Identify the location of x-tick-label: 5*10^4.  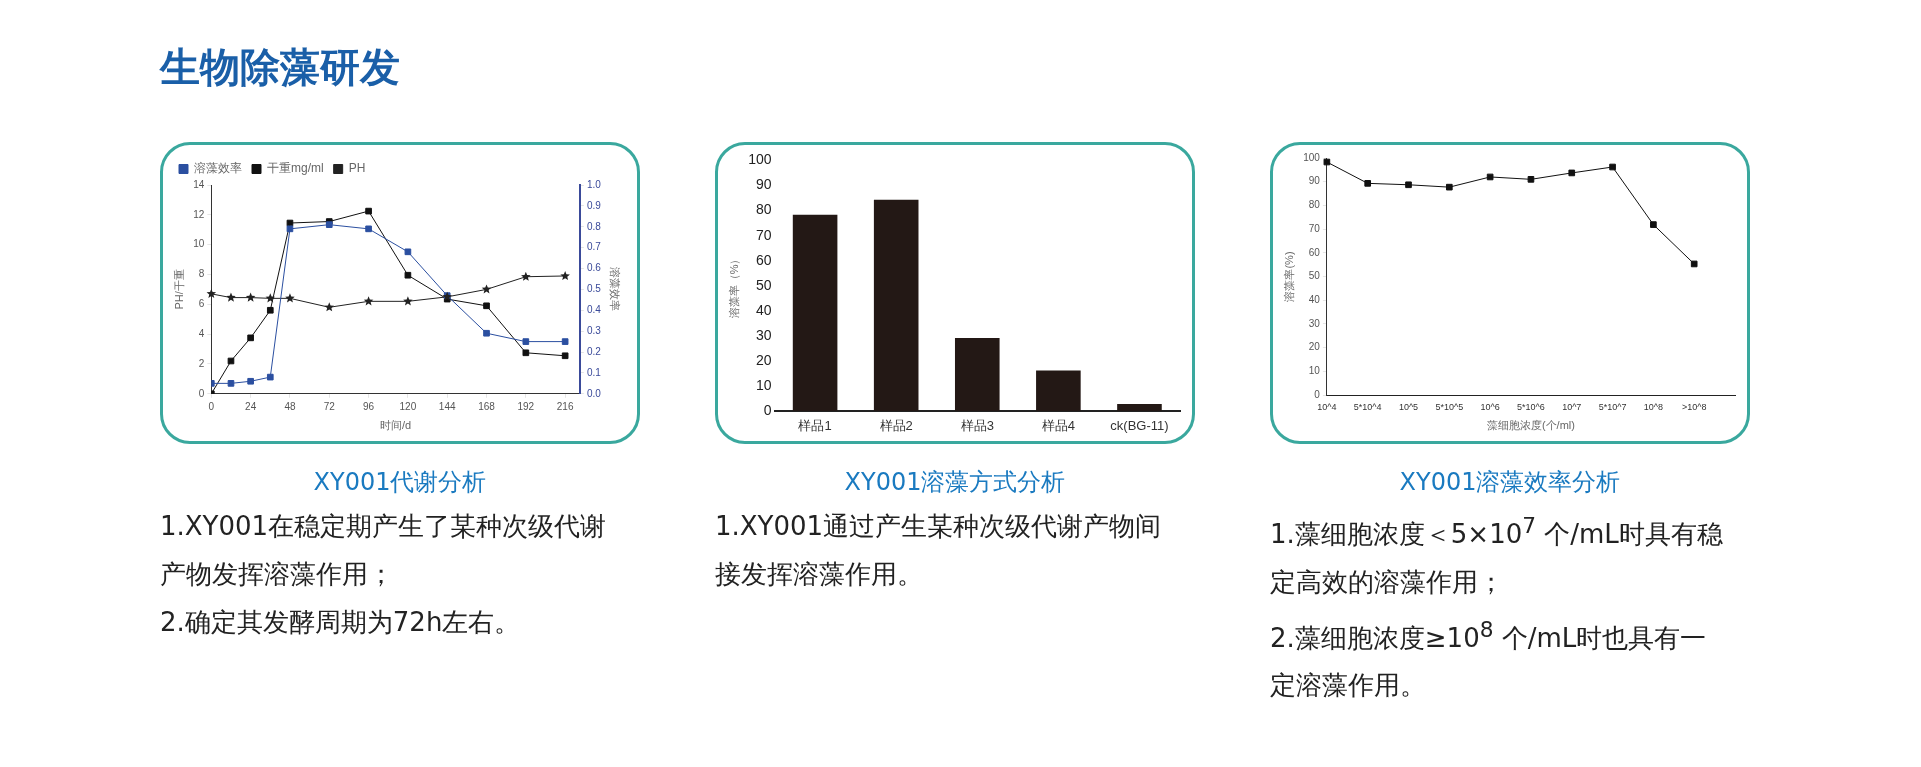
(1367, 406).